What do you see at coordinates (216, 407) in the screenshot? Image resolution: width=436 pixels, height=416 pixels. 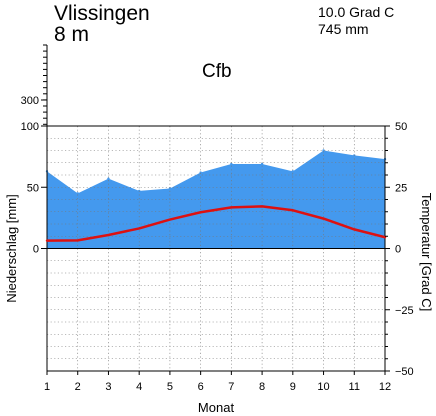 I see `x-axis-title: Monat` at bounding box center [216, 407].